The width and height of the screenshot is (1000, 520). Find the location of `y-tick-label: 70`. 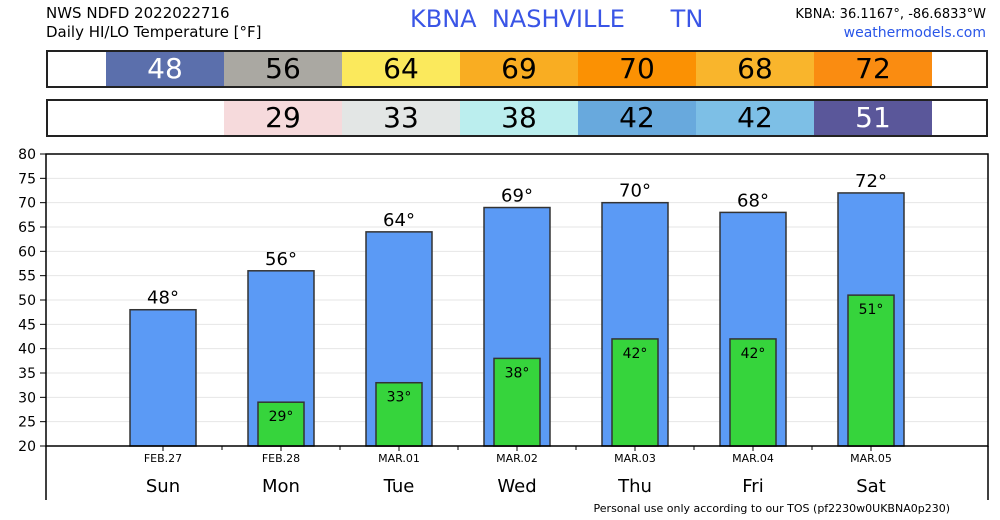

y-tick-label: 70 is located at coordinates (27, 204).